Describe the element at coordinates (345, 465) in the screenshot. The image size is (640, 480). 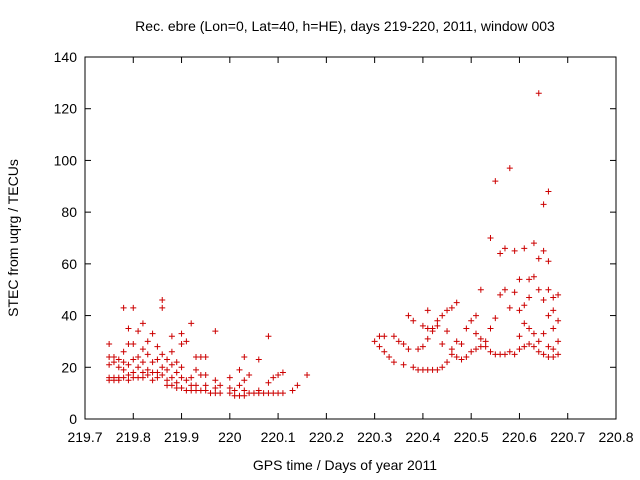
I see `x-axis-label: GPS time / Days of year 2011` at that location.